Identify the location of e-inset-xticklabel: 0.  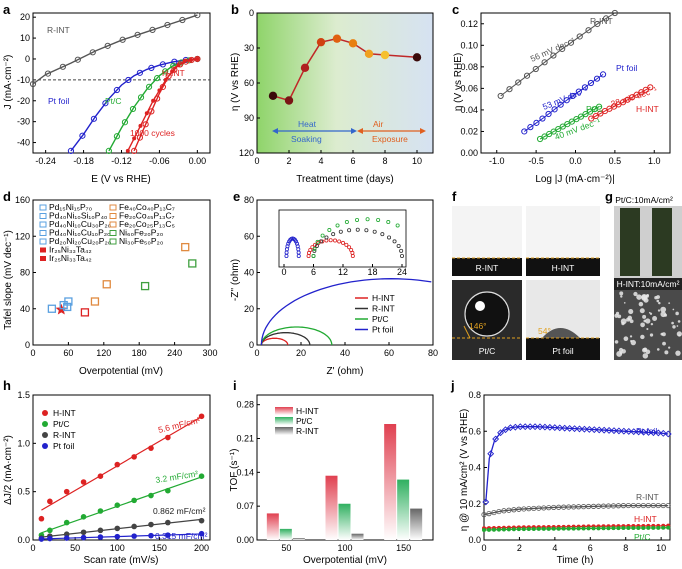
(283, 272).